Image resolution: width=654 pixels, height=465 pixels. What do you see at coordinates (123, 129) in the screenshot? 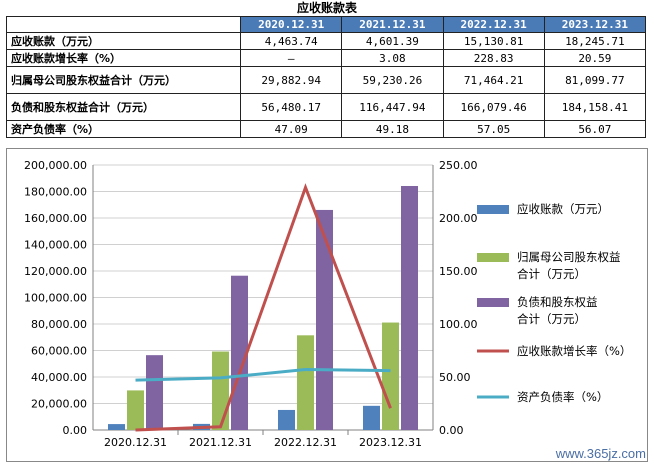
I see `row-label: 资产负债率（%）` at bounding box center [123, 129].